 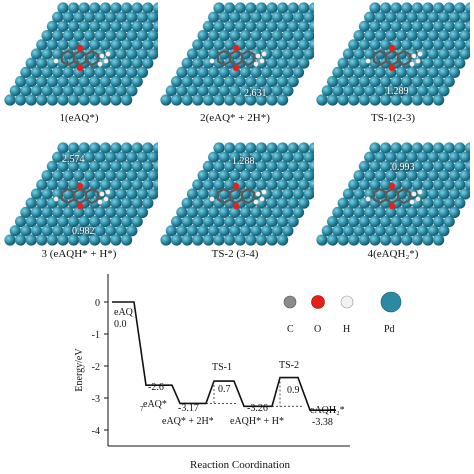 I want to click on y-tick-label-0: 0, so click(x=97, y=303).